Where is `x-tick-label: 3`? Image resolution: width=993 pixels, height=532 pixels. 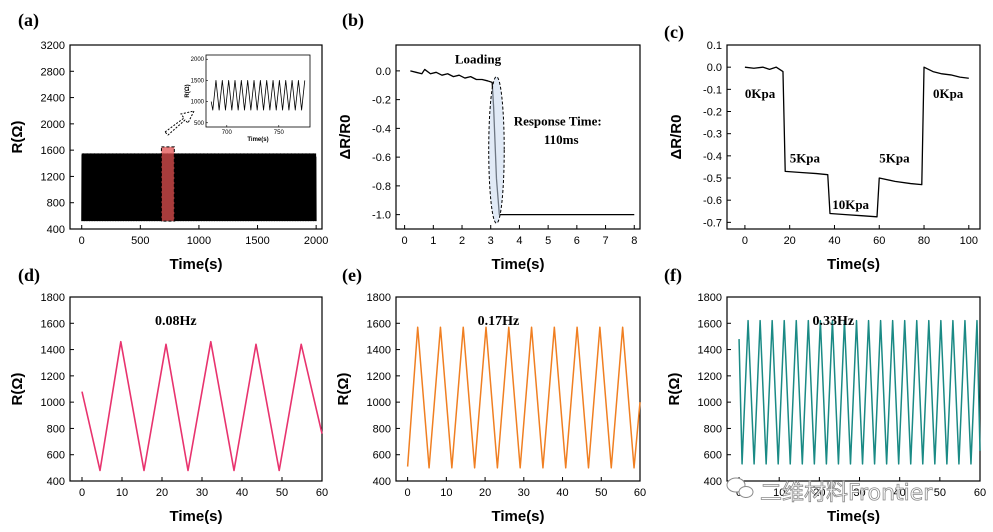 x-tick-label: 3 is located at coordinates (491, 241).